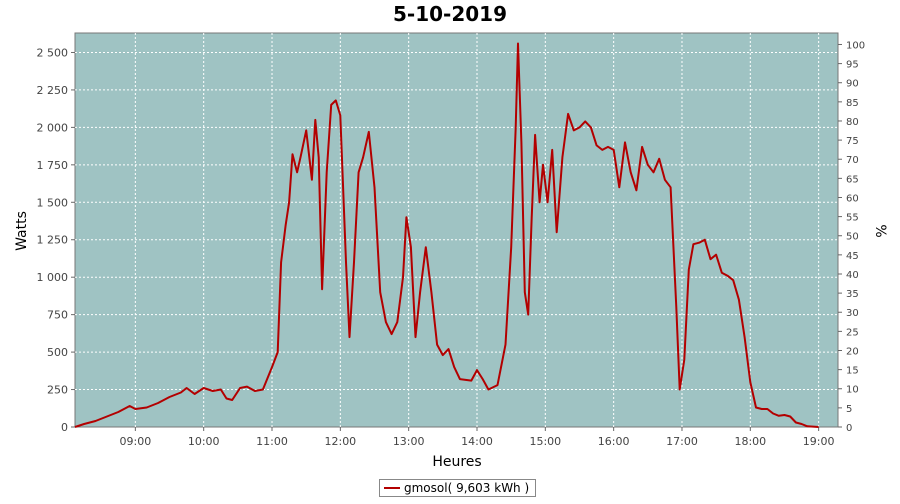 Image resolution: width=900 pixels, height=504 pixels. What do you see at coordinates (852, 294) in the screenshot?
I see `y2-tick-label: 35` at bounding box center [852, 294].